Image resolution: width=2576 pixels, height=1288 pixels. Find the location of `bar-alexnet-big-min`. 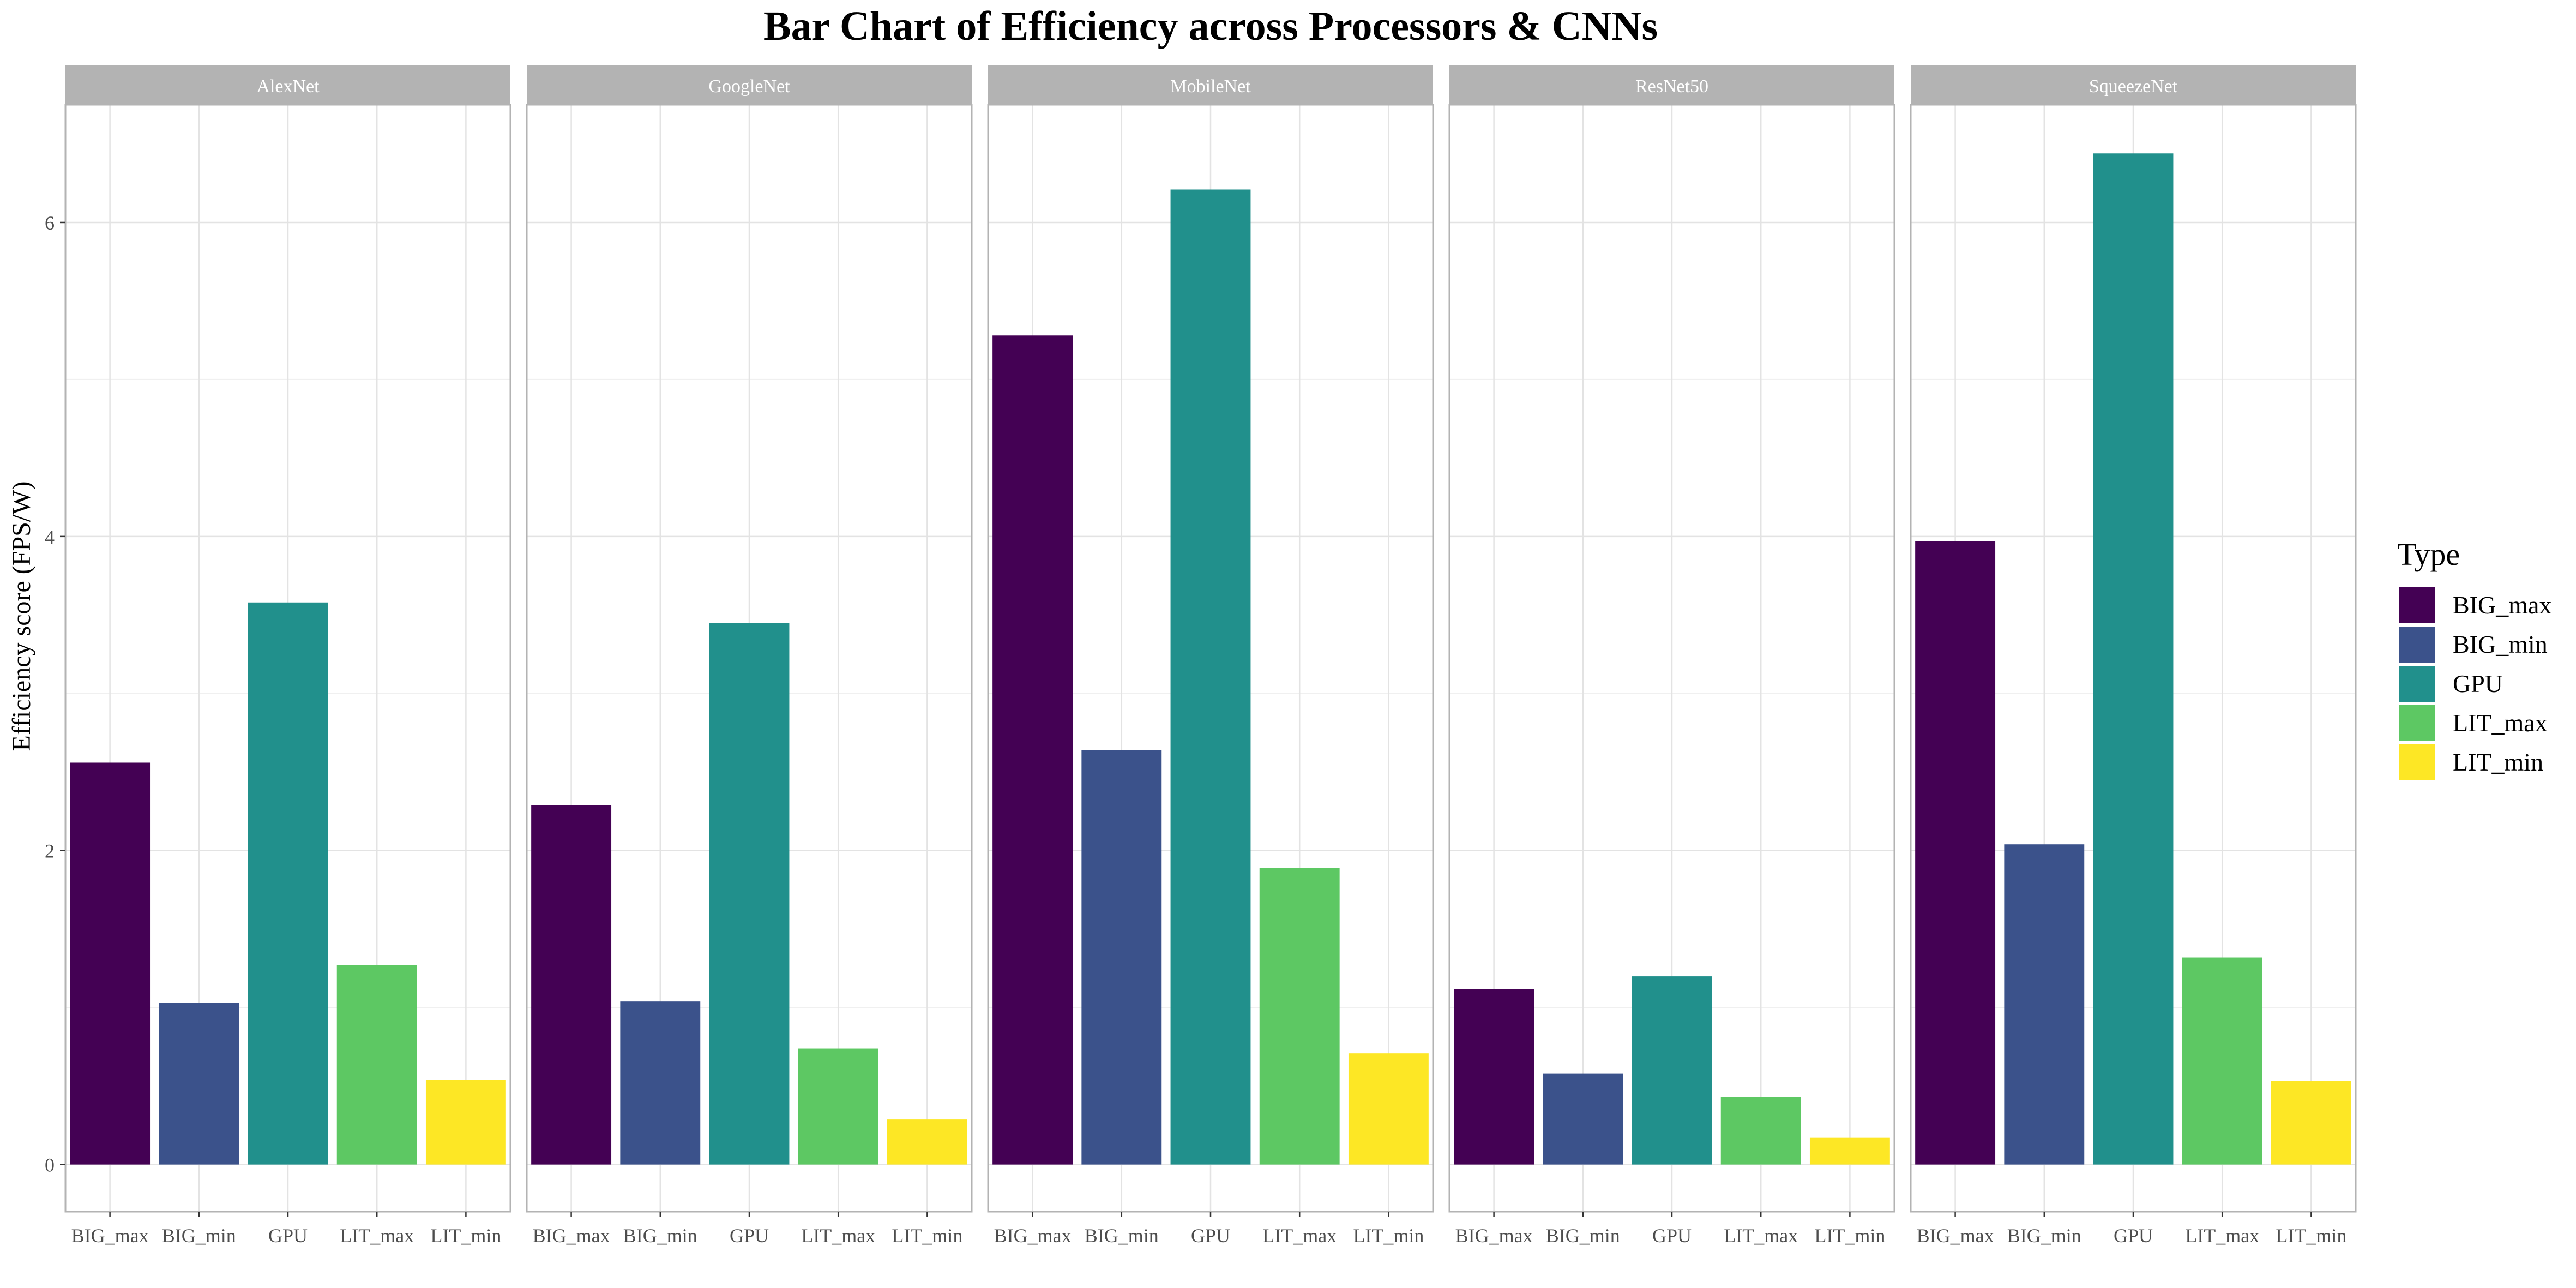

bar-alexnet-big-min is located at coordinates (199, 1084).